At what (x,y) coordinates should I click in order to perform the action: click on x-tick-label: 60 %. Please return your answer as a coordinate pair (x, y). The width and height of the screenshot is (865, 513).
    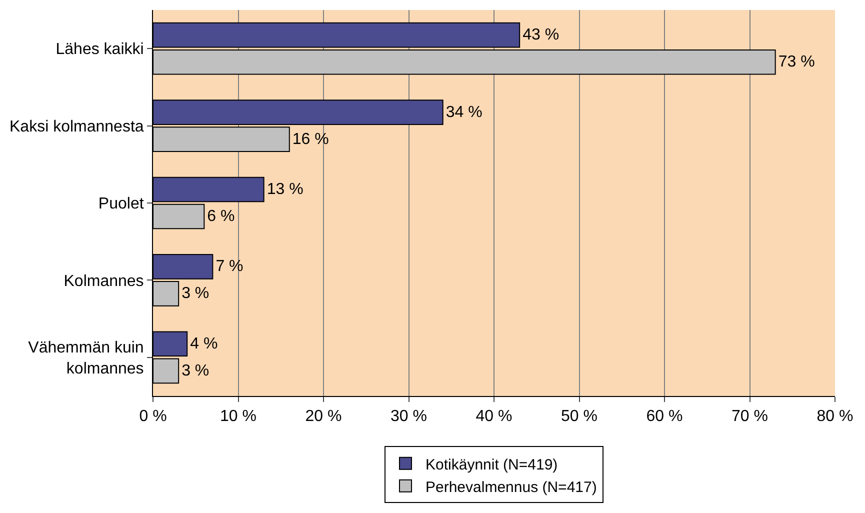
    Looking at the image, I should click on (664, 417).